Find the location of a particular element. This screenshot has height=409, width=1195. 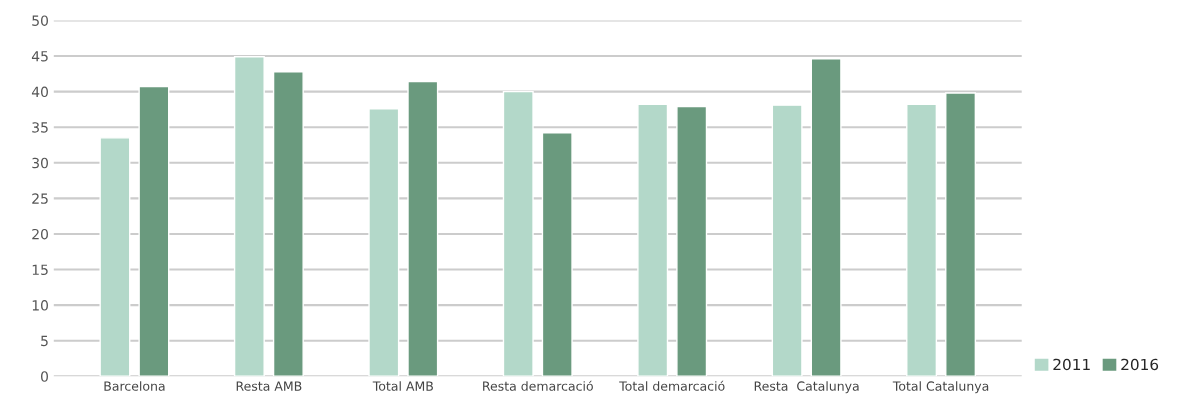

y-tick-label: 45 is located at coordinates (39, 56).